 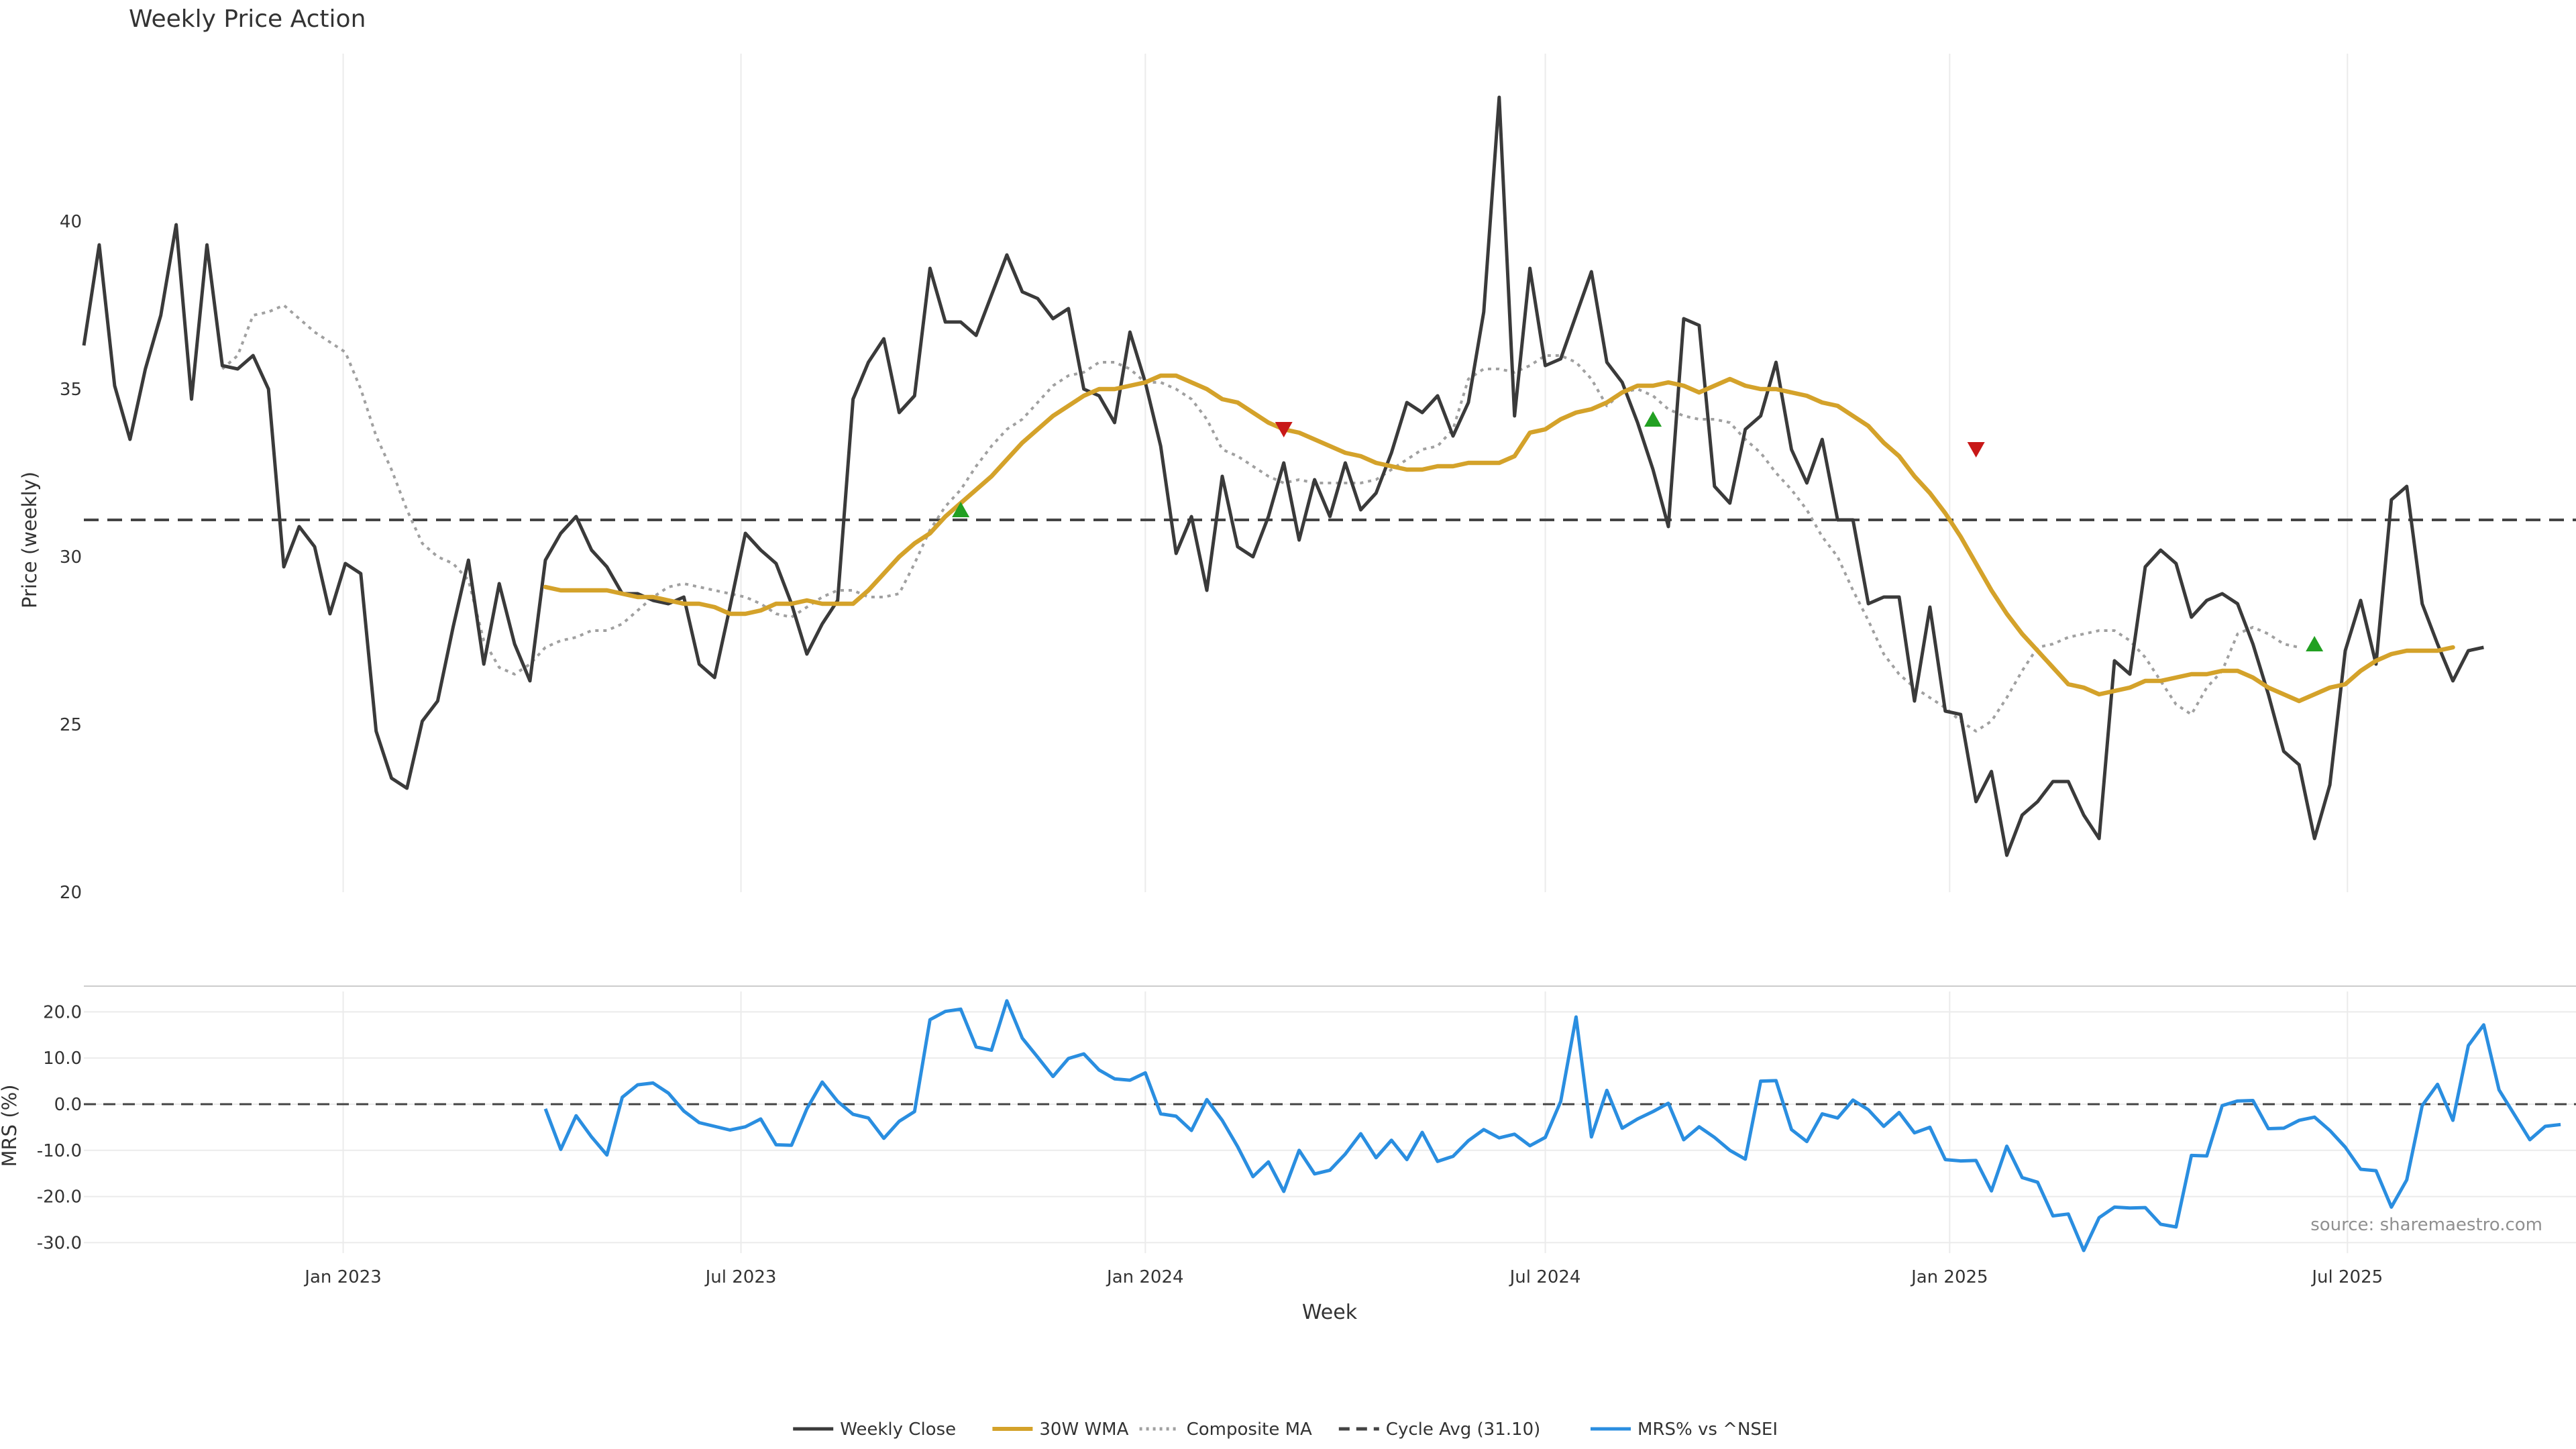 I want to click on price-y-tick-label: 25, so click(x=71, y=725).